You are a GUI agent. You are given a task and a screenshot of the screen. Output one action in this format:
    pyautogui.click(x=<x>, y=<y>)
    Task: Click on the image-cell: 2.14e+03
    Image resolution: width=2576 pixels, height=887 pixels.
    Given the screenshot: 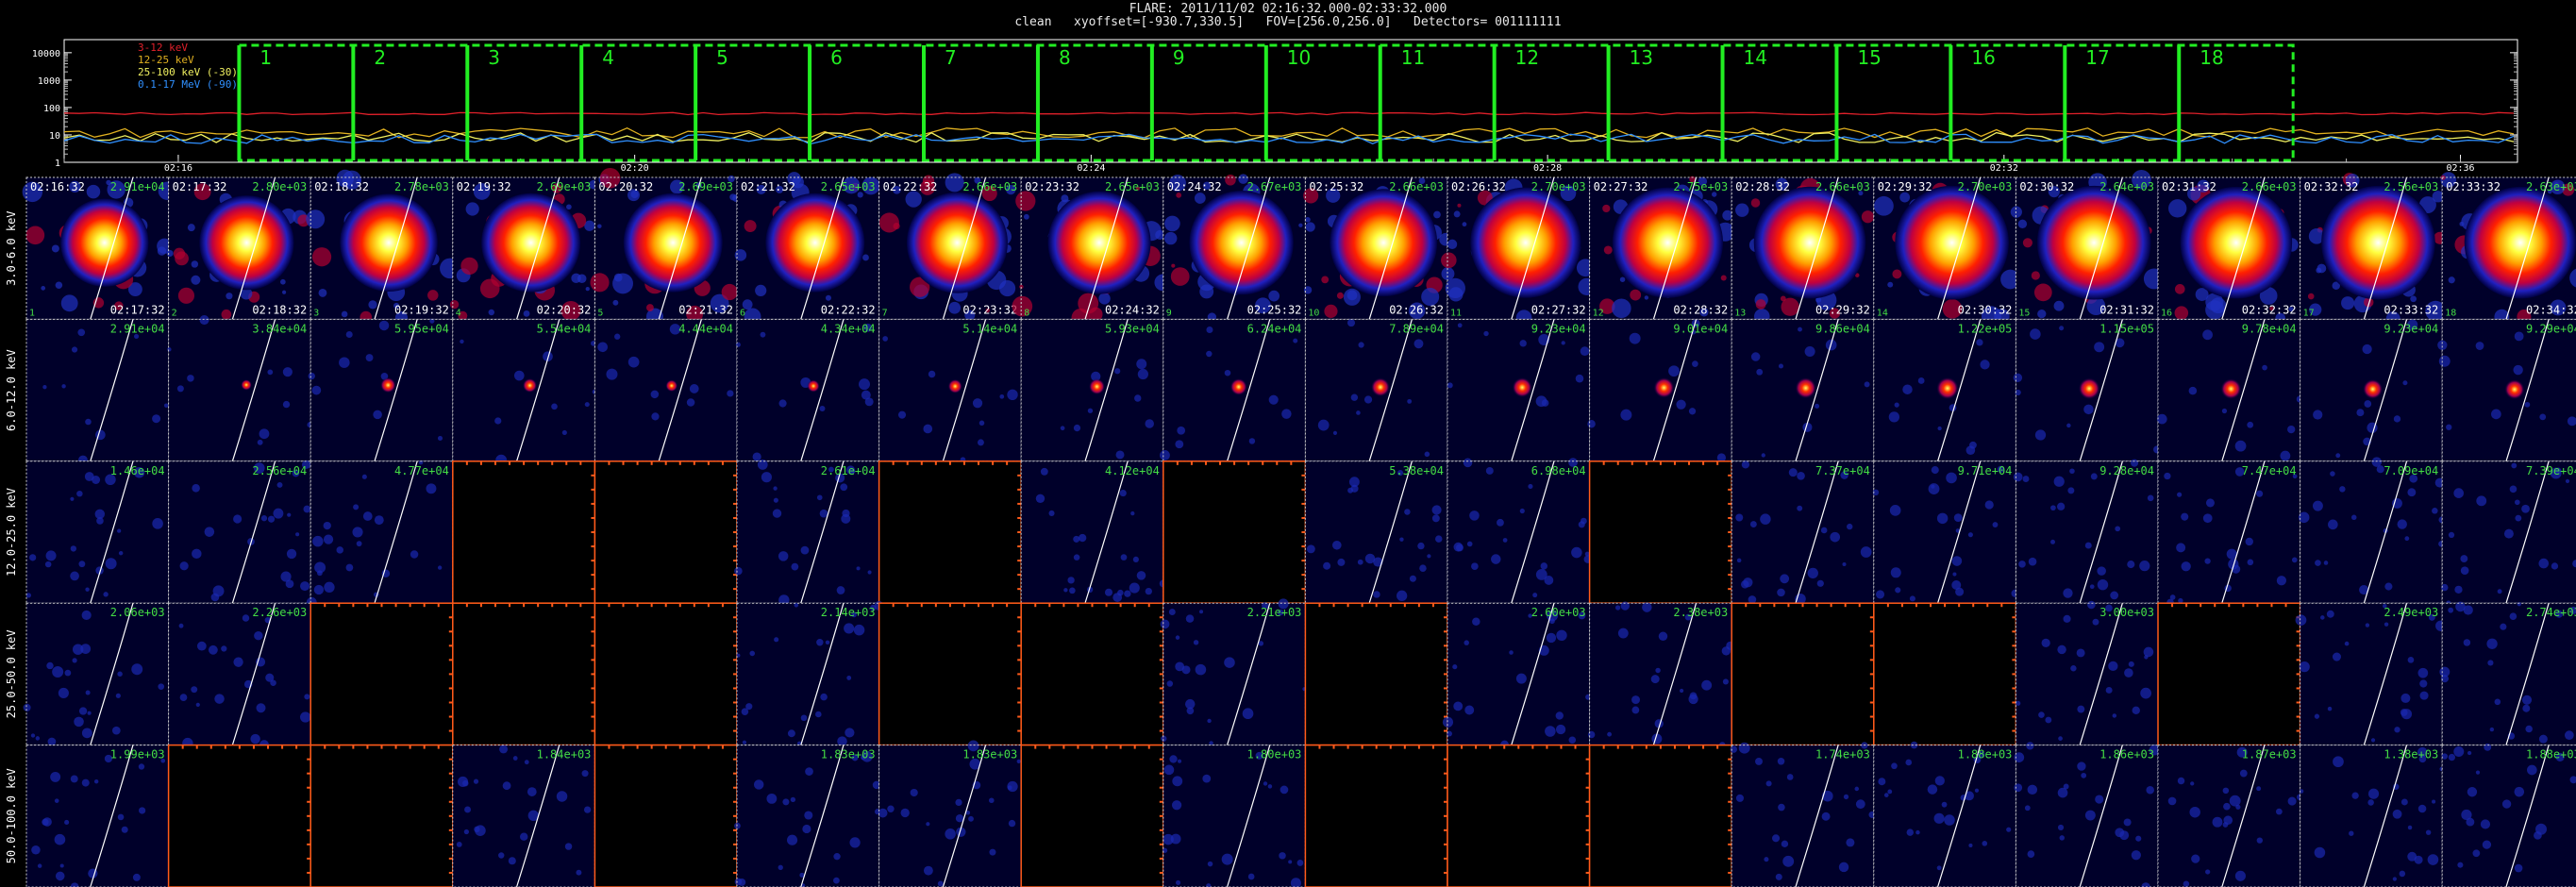 What is the action you would take?
    pyautogui.click(x=810, y=674)
    